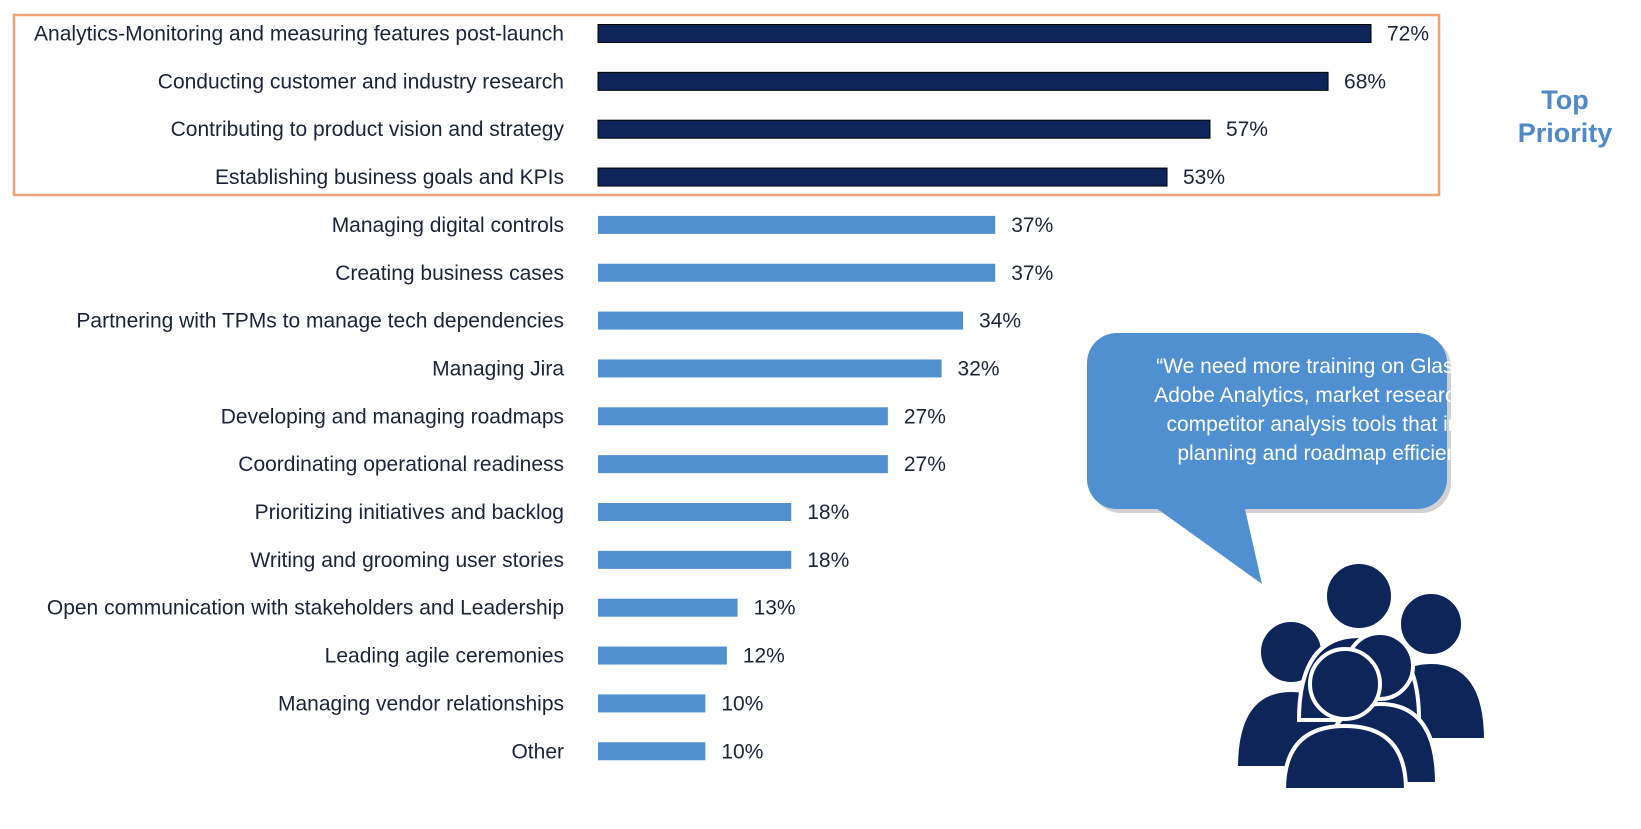 This screenshot has height=829, width=1641. I want to click on callout-bubble-body, so click(1267, 421).